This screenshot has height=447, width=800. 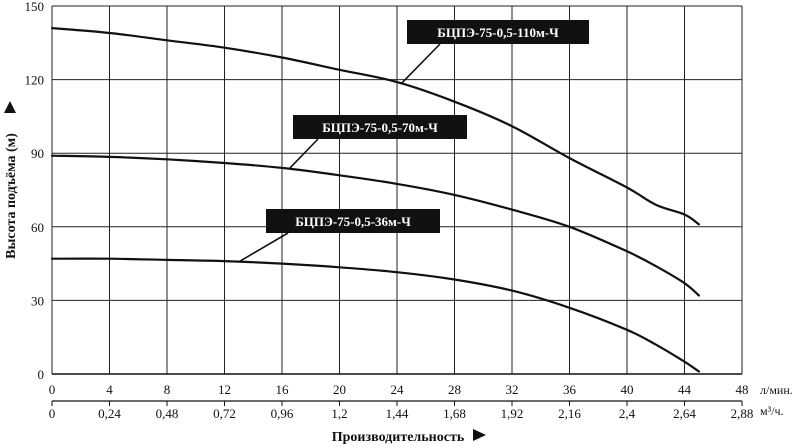 I want to click on callout-label: БЦПЭ-75-0,5-110м-Ч, so click(x=498, y=32).